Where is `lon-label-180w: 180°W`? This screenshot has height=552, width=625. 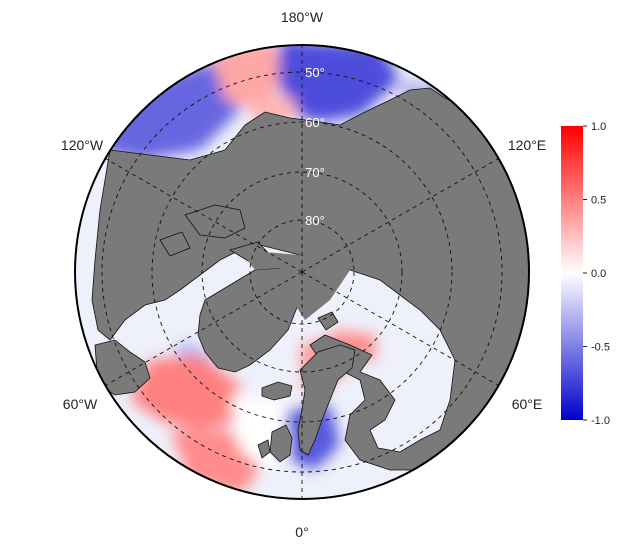
lon-label-180w: 180°W is located at coordinates (302, 17).